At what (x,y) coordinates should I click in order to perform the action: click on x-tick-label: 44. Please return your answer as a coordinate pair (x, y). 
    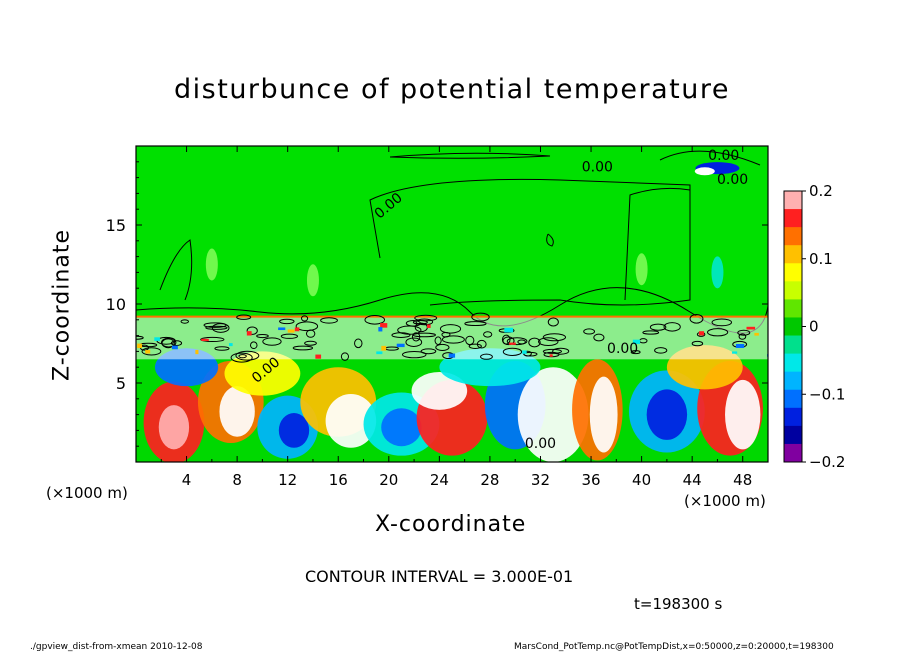
    Looking at the image, I should click on (692, 480).